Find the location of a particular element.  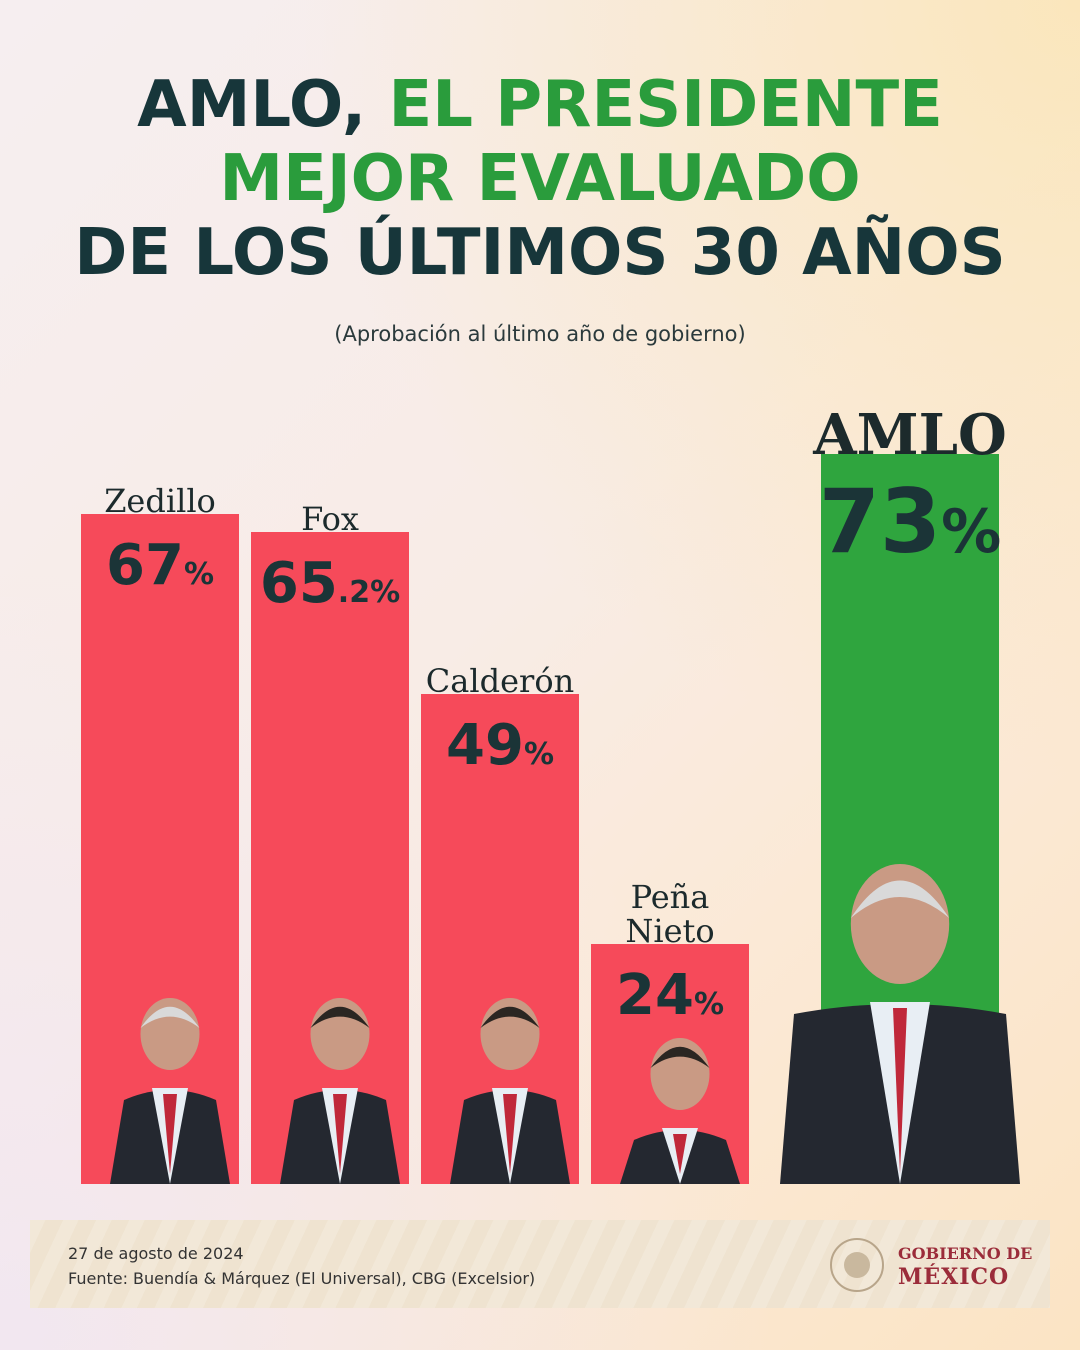

portrait-tie-calder-n is located at coordinates (510, 1134).